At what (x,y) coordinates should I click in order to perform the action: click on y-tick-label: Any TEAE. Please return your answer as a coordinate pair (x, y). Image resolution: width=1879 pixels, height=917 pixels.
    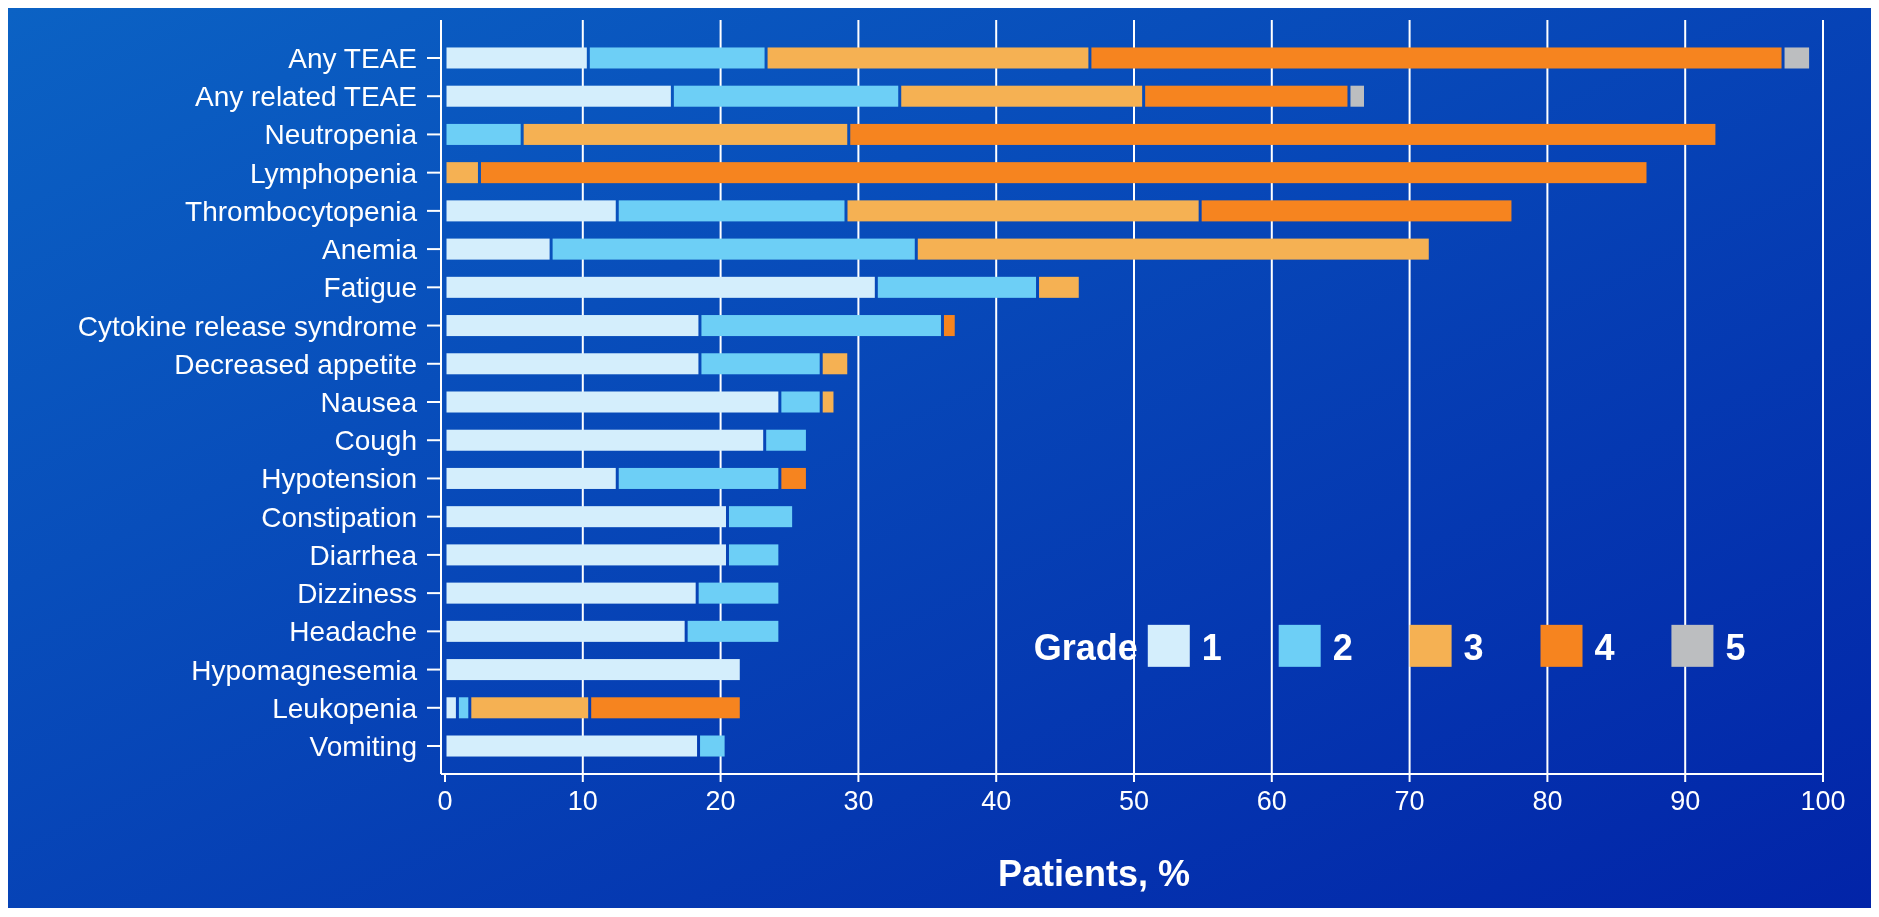
    Looking at the image, I should click on (352, 58).